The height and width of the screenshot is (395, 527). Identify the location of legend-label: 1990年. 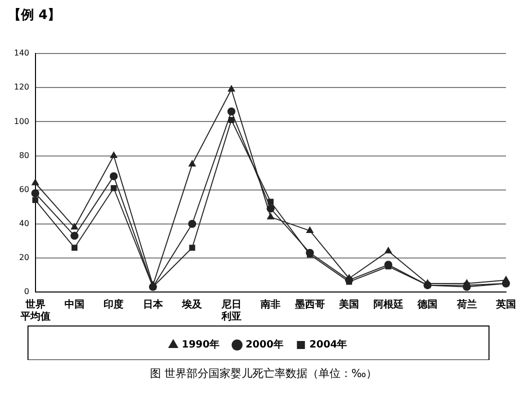
(201, 344).